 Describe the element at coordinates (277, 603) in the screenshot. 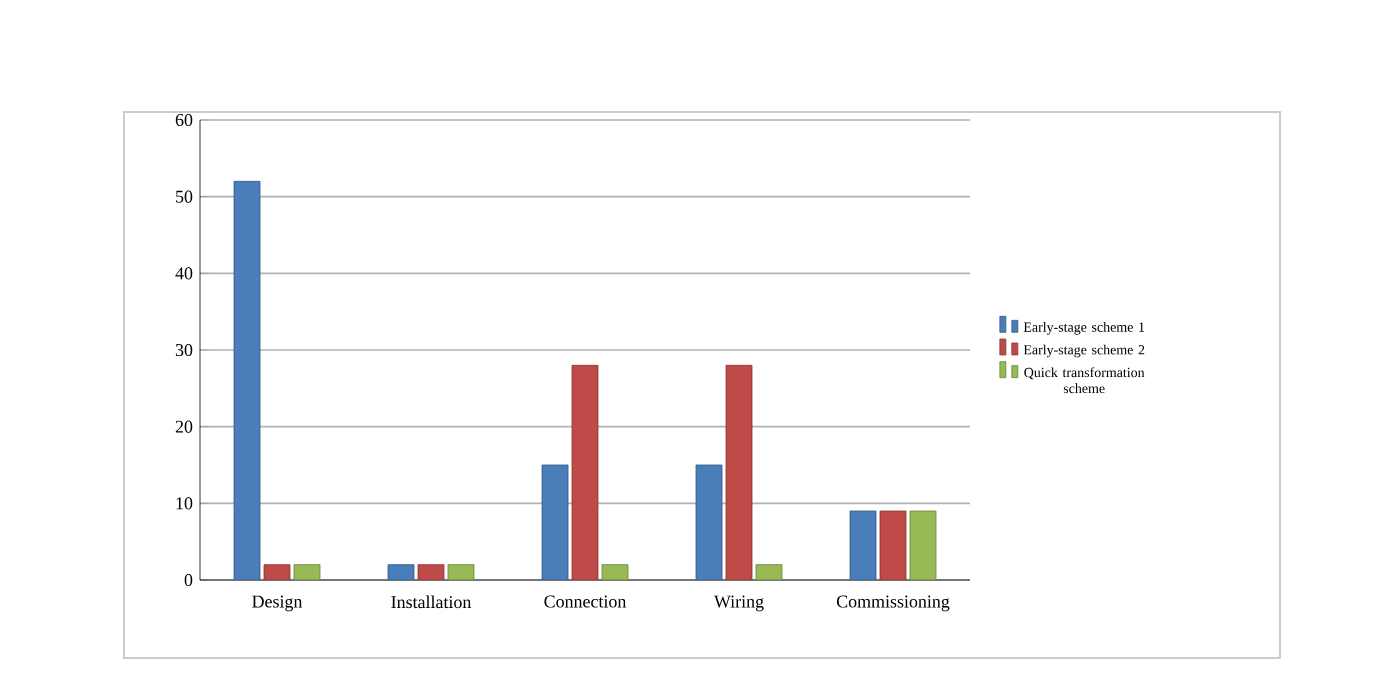

I see `x-tick-label: Design` at that location.